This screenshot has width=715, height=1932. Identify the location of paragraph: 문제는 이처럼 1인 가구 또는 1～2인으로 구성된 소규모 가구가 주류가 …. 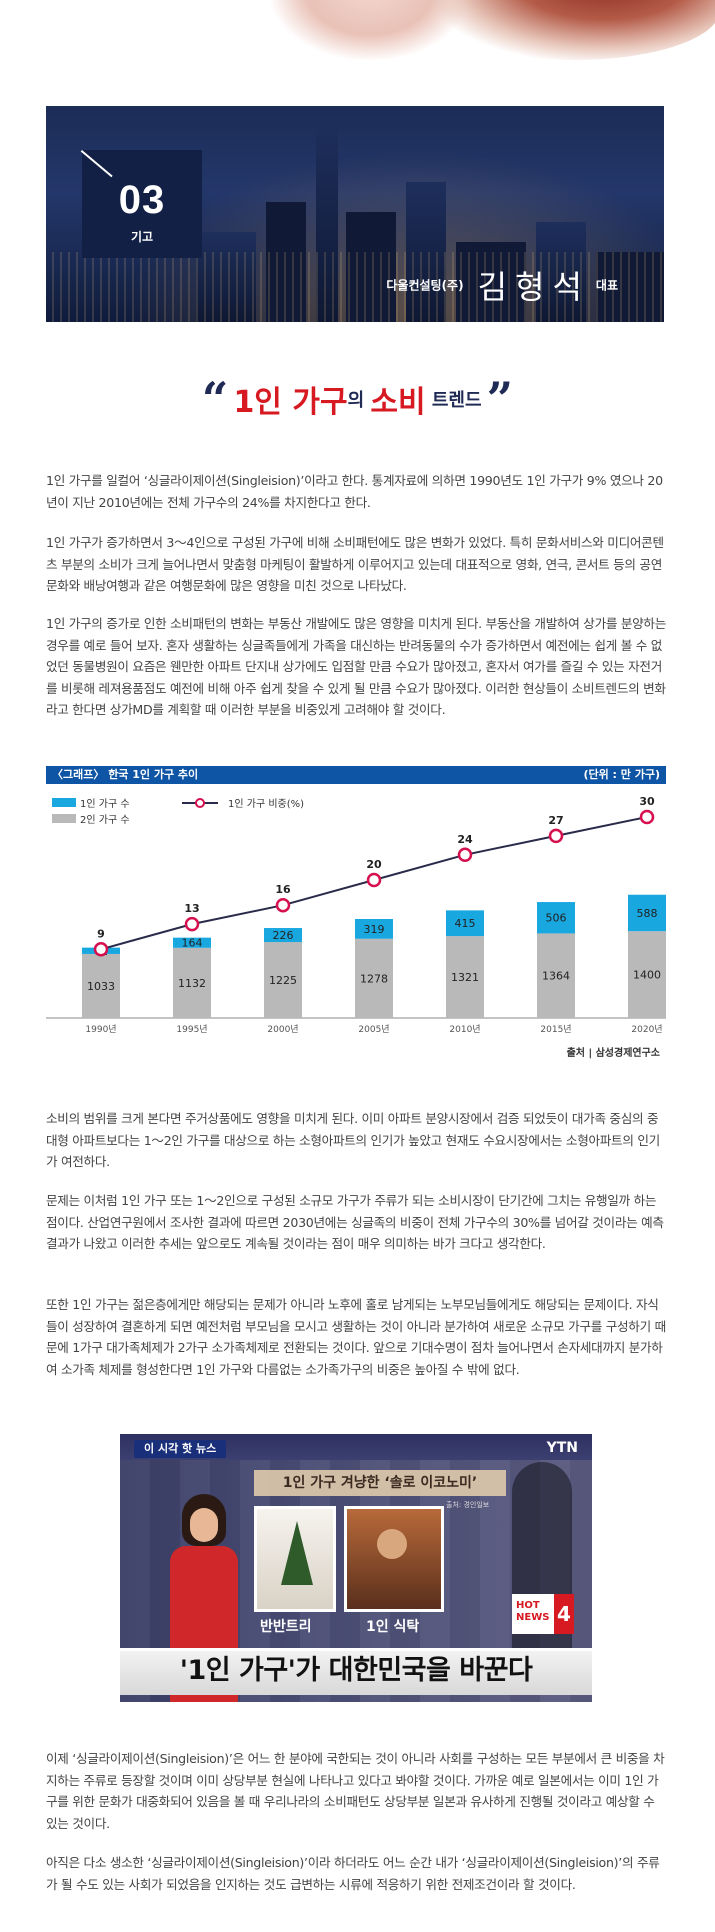
(355, 1222).